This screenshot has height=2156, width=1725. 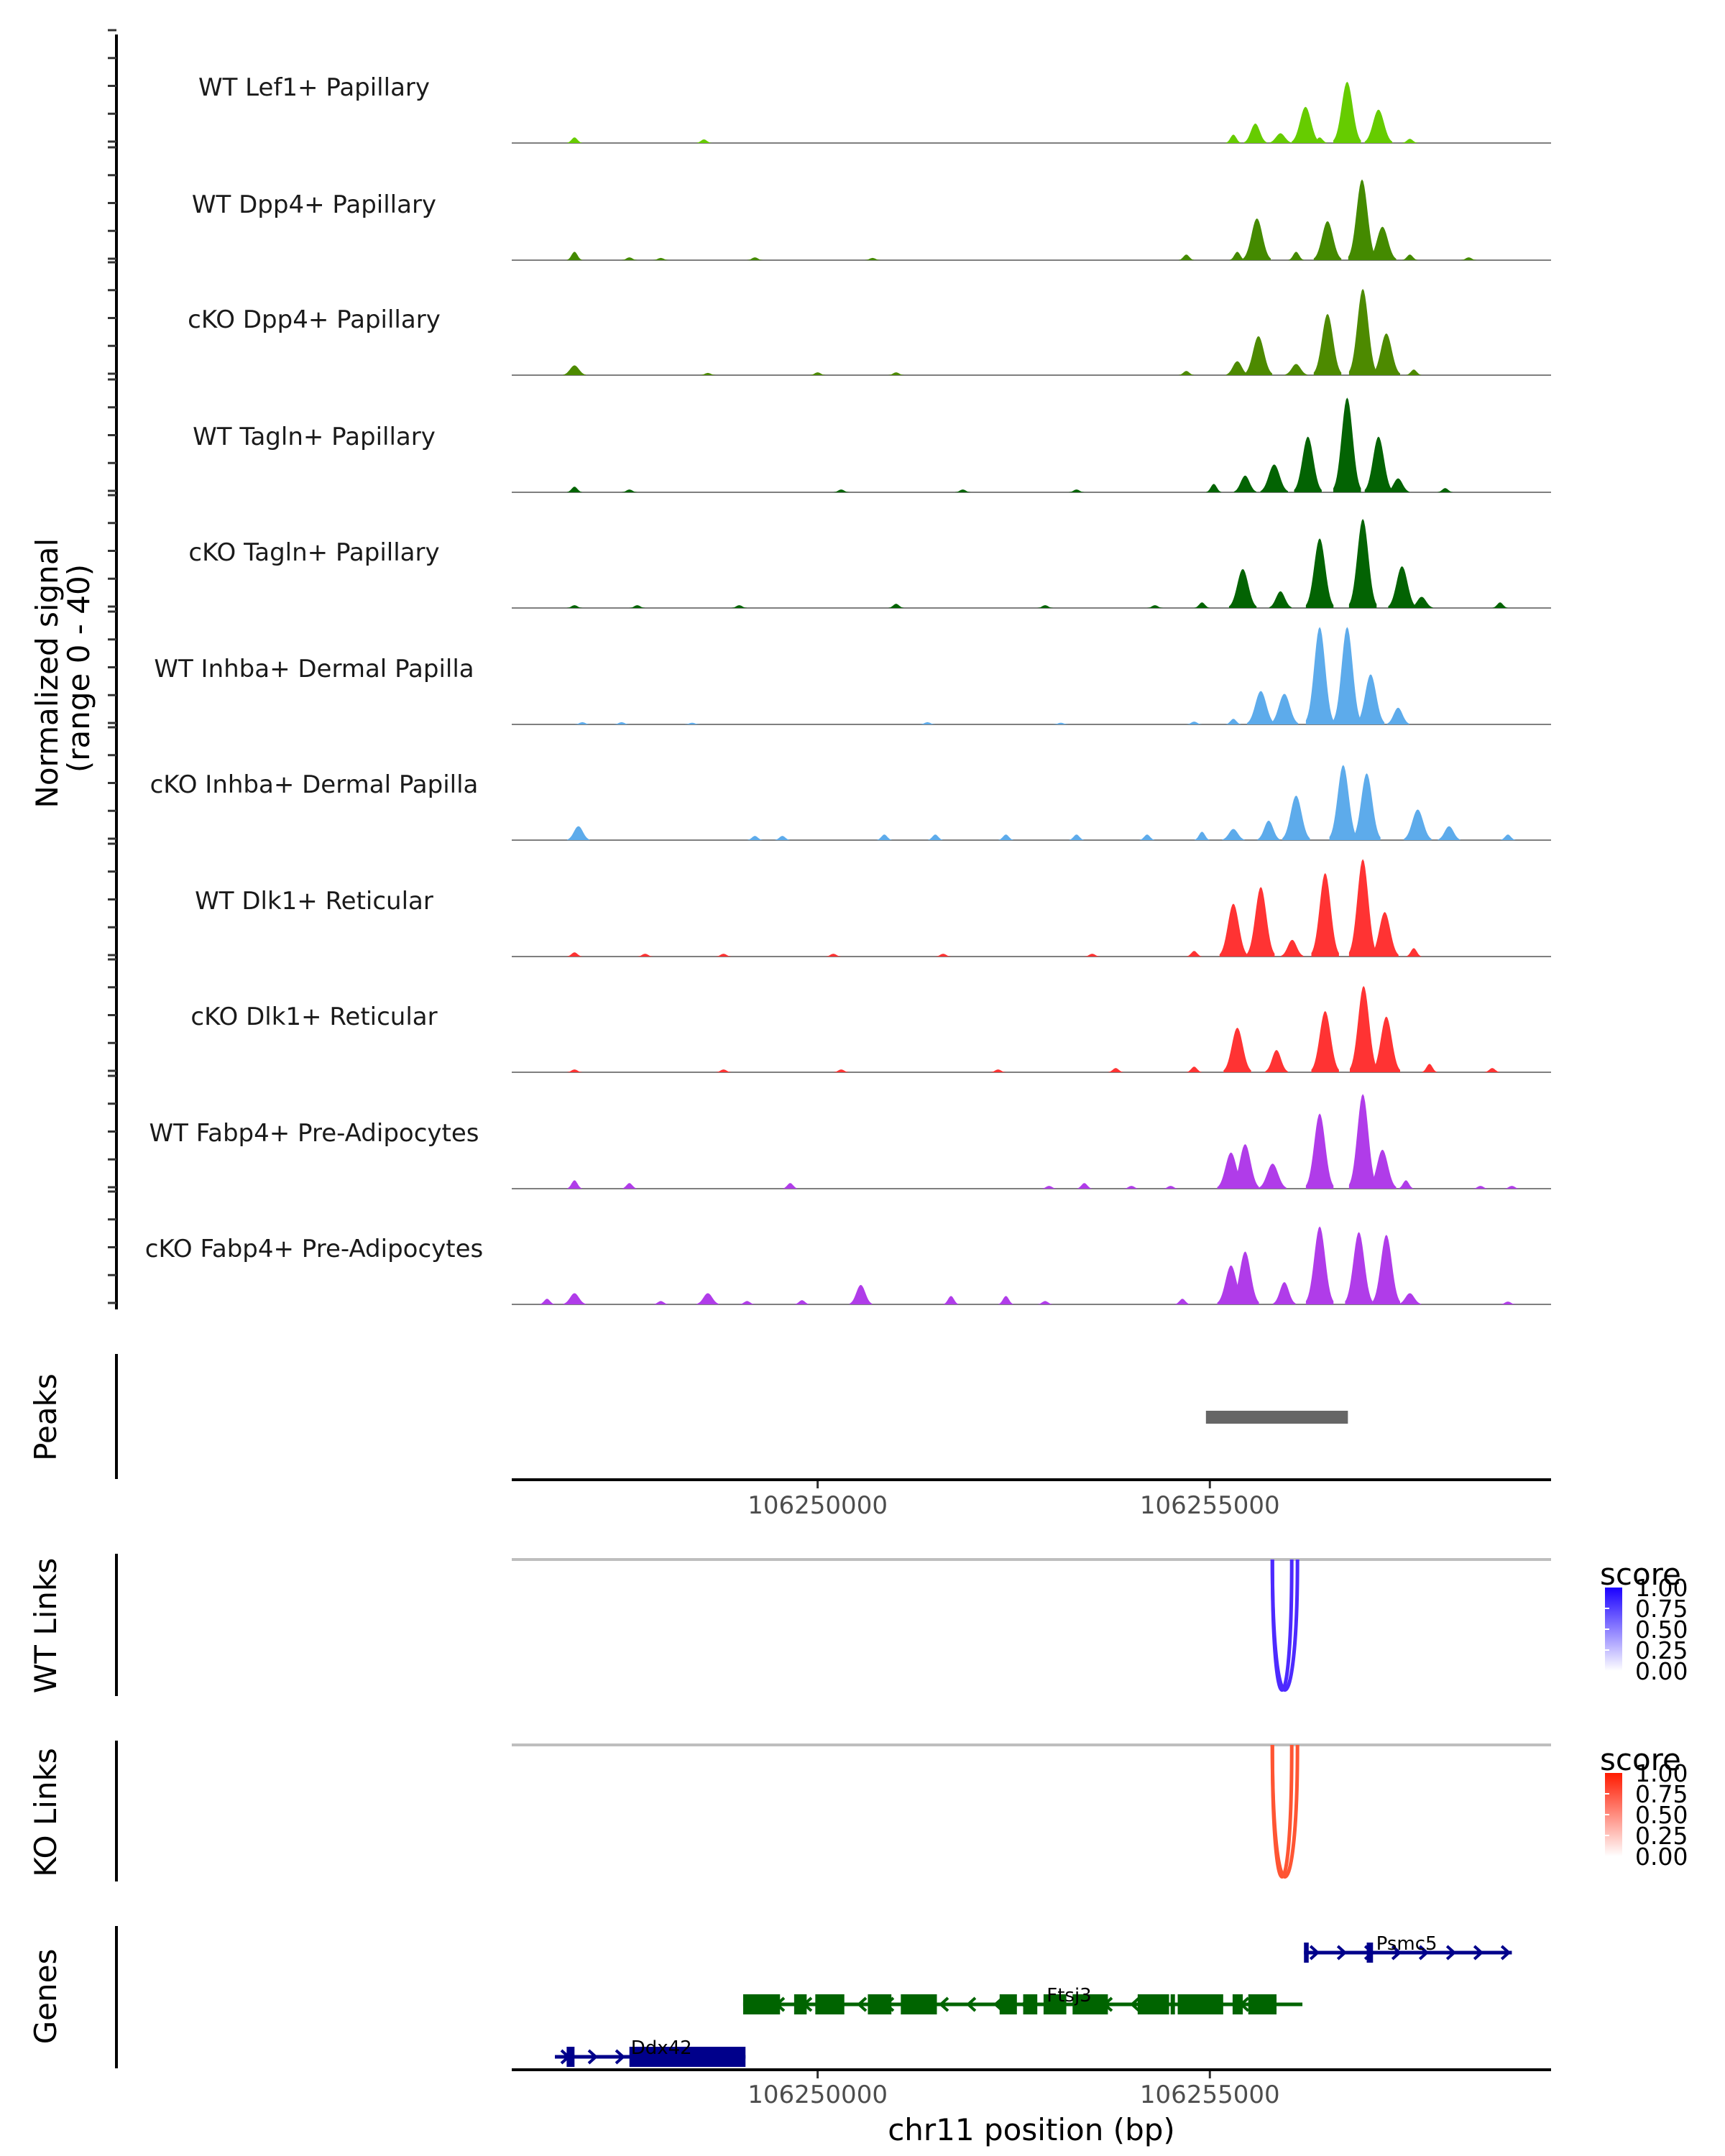 What do you see at coordinates (1661, 1857) in the screenshot?
I see `legend-tick-label: 0.00` at bounding box center [1661, 1857].